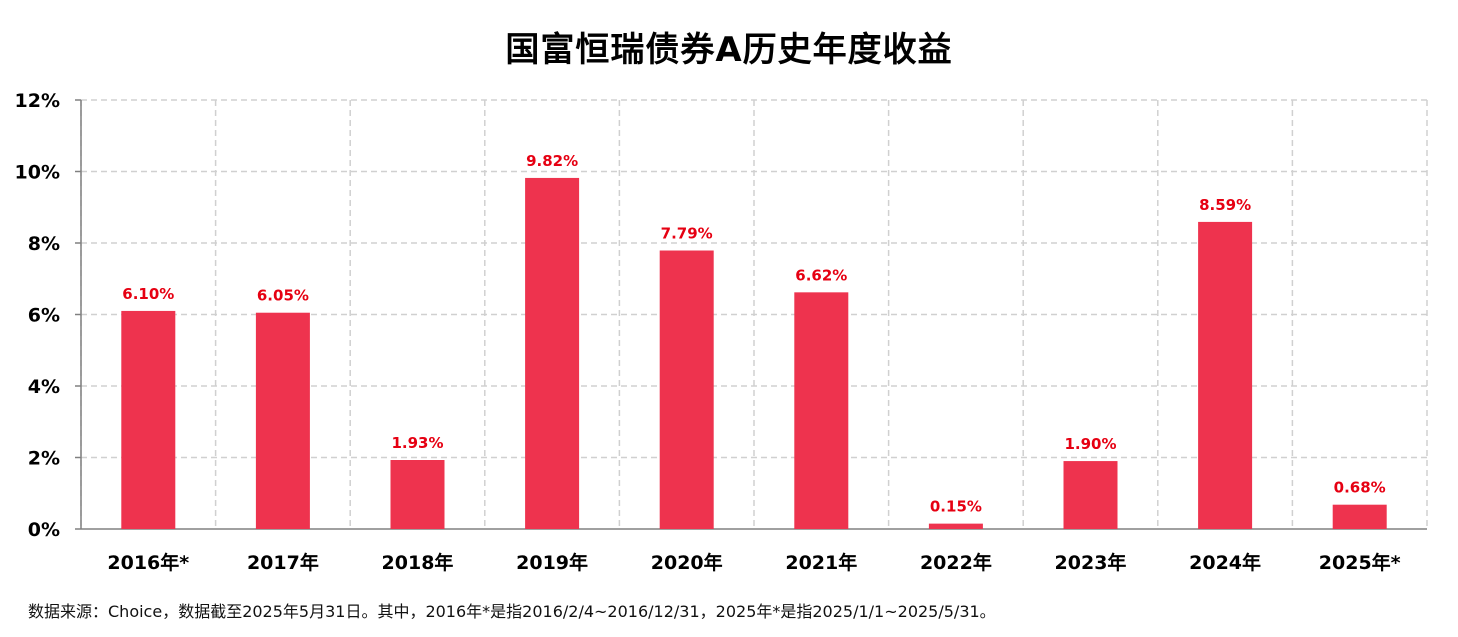 This screenshot has height=637, width=1458. Describe the element at coordinates (37, 101) in the screenshot. I see `y-tick-label: 12%` at that location.